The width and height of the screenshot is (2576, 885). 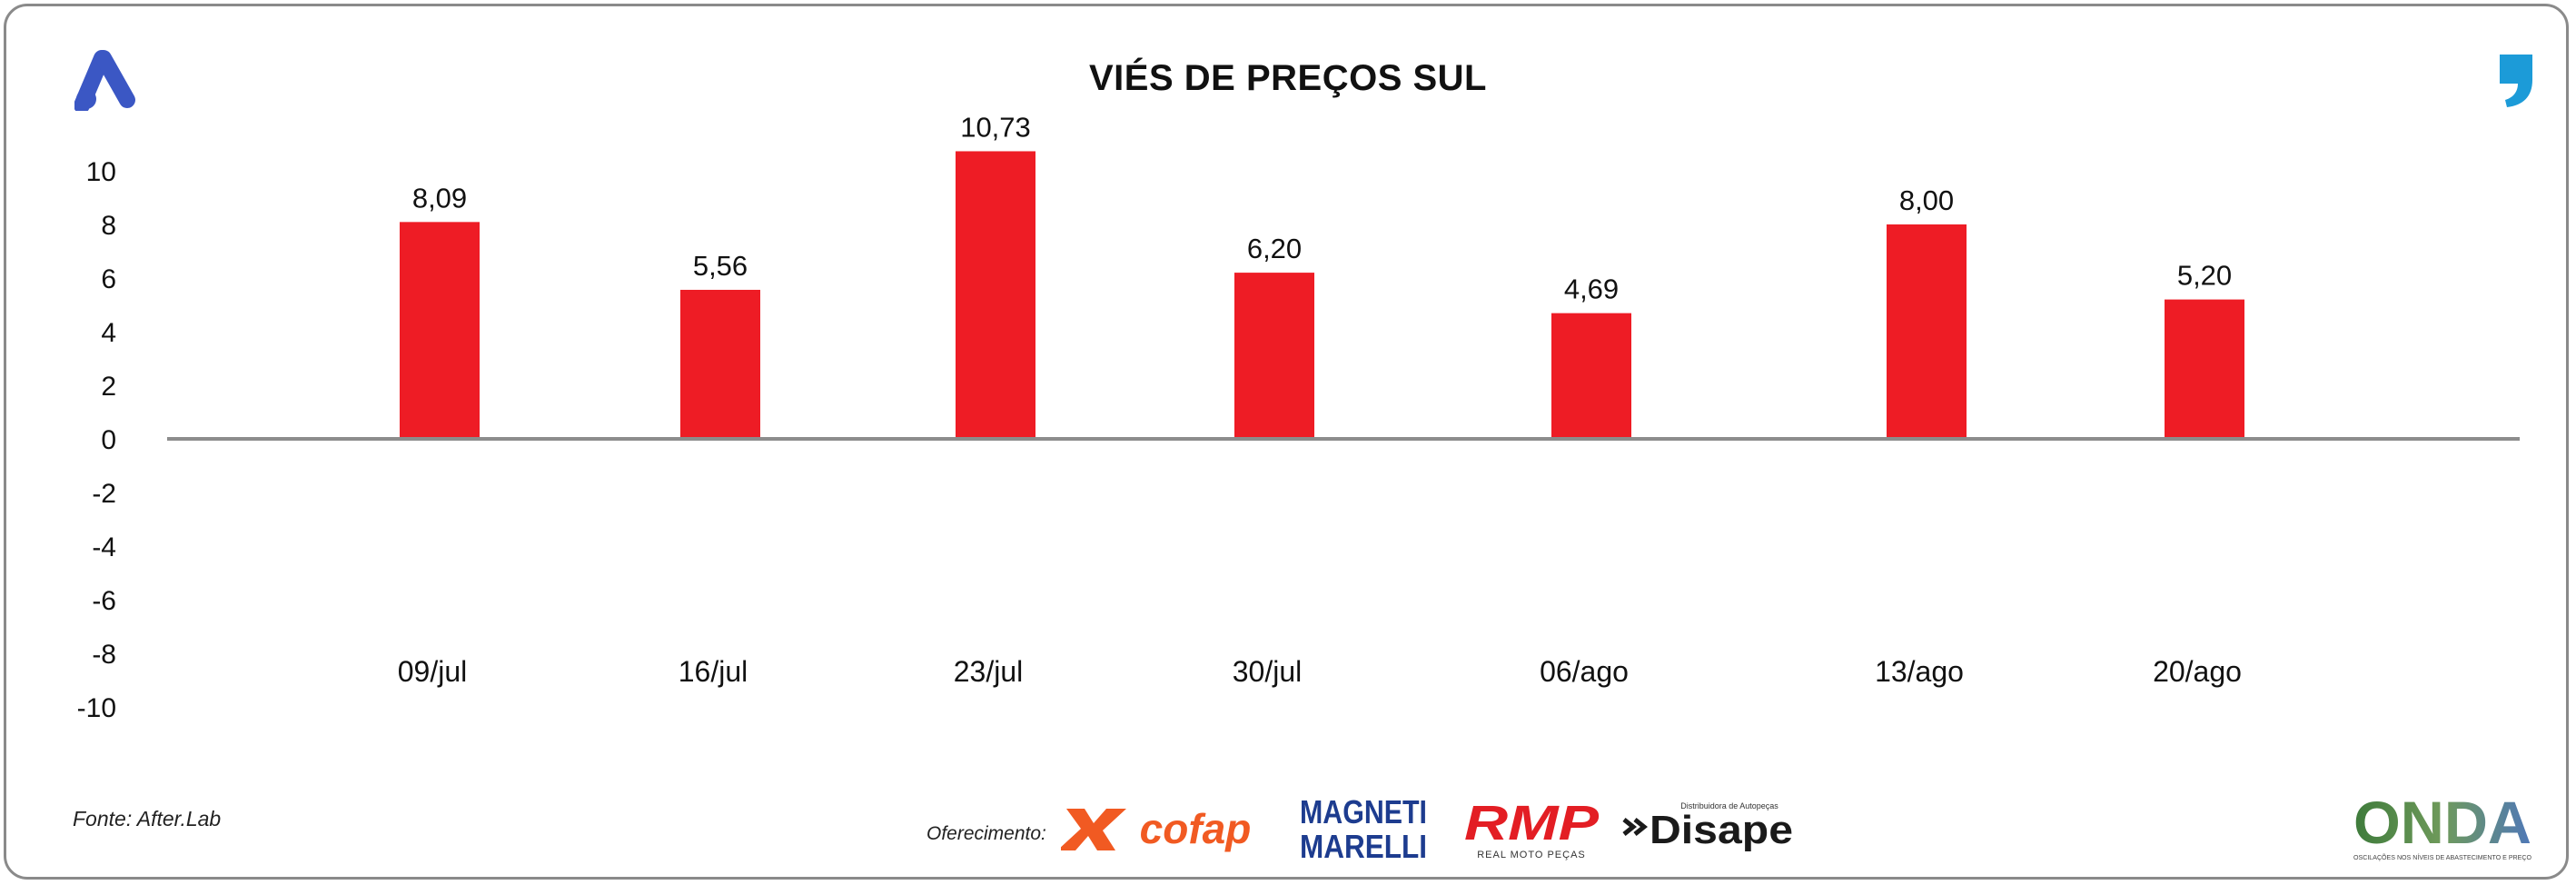 What do you see at coordinates (1532, 823) in the screenshot?
I see `rmp-text: RMP` at bounding box center [1532, 823].